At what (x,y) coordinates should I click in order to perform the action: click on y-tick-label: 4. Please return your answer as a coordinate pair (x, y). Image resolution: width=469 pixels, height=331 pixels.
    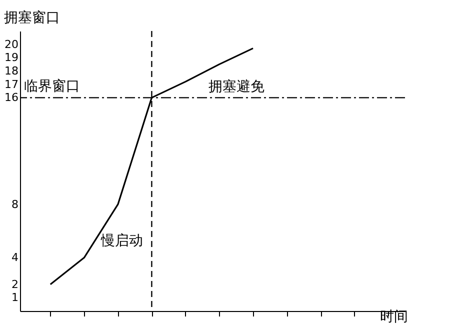
    Looking at the image, I should click on (15, 257).